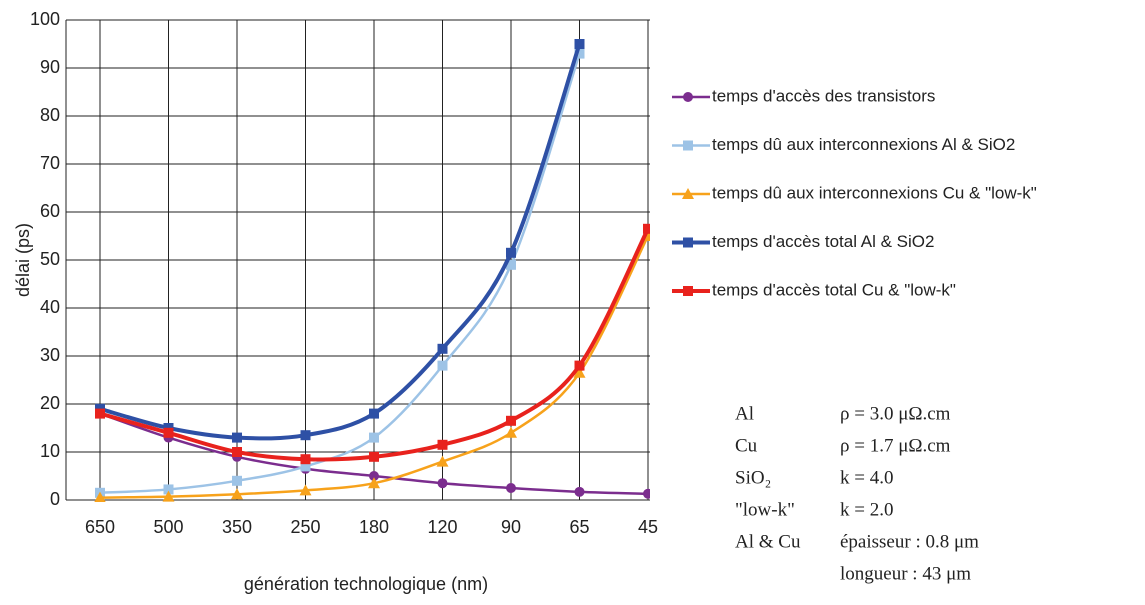 This screenshot has height=605, width=1145. Describe the element at coordinates (768, 541) in the screenshot. I see `annotation: Al & Cu` at that location.